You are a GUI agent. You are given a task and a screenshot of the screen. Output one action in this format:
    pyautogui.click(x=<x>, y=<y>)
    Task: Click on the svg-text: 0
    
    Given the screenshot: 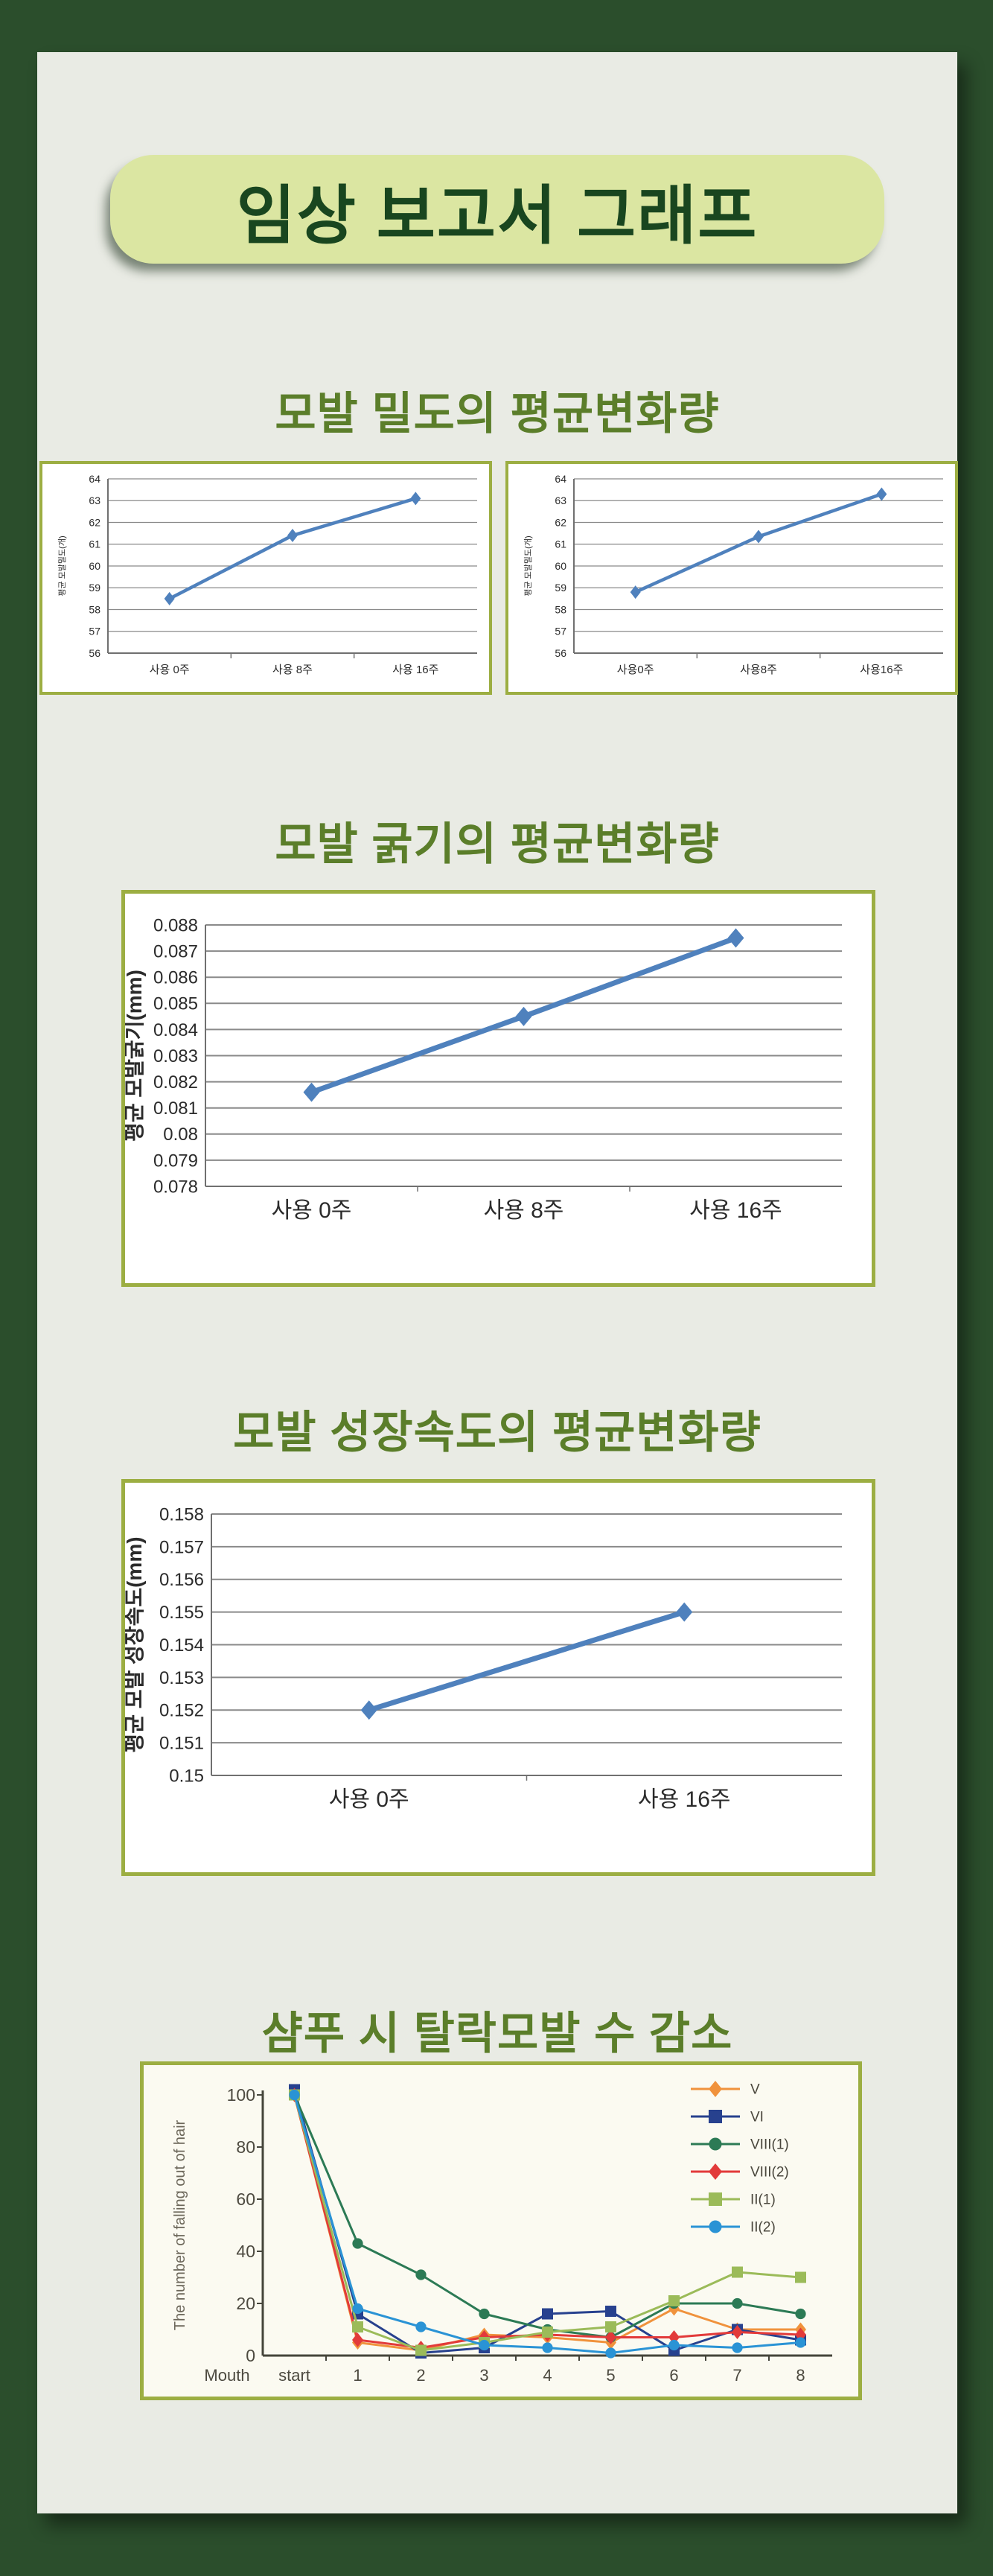 What is the action you would take?
    pyautogui.click(x=250, y=2355)
    